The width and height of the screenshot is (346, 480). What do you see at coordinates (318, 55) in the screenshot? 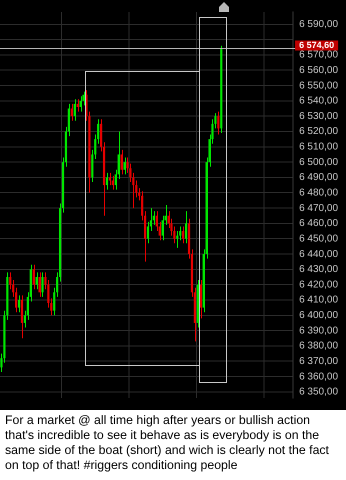
I see `y-tick-label: 6 570,00` at bounding box center [318, 55].